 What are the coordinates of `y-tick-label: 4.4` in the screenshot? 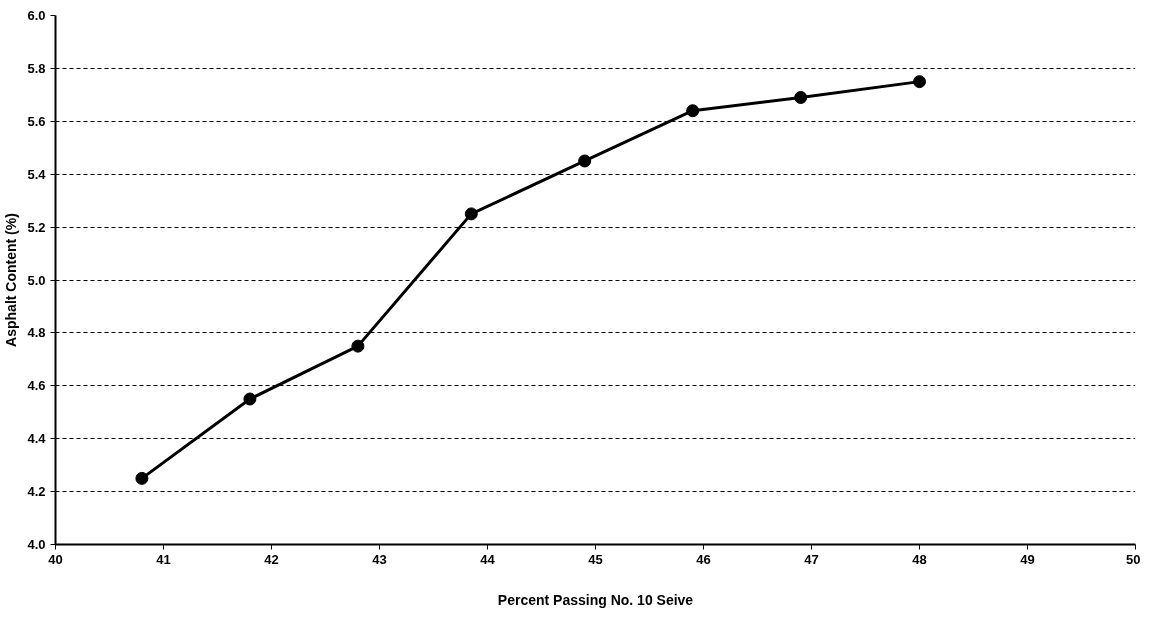 It's located at (37, 439).